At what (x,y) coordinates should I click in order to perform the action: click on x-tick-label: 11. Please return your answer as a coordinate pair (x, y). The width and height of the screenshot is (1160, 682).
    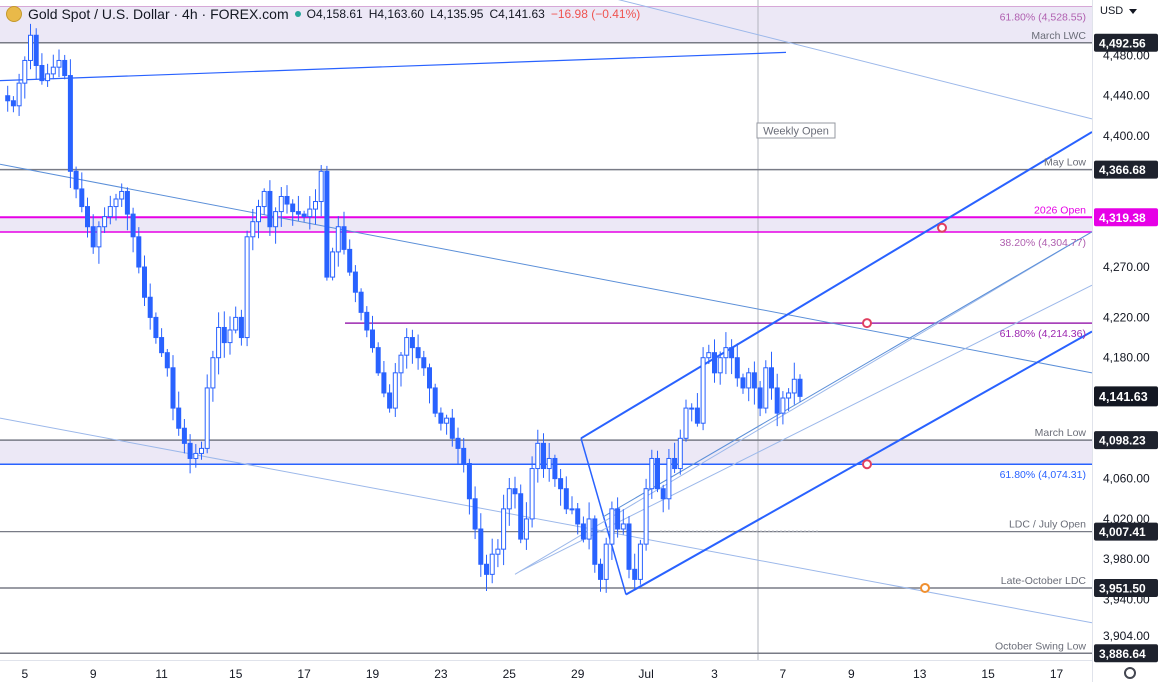
    Looking at the image, I should click on (161, 674).